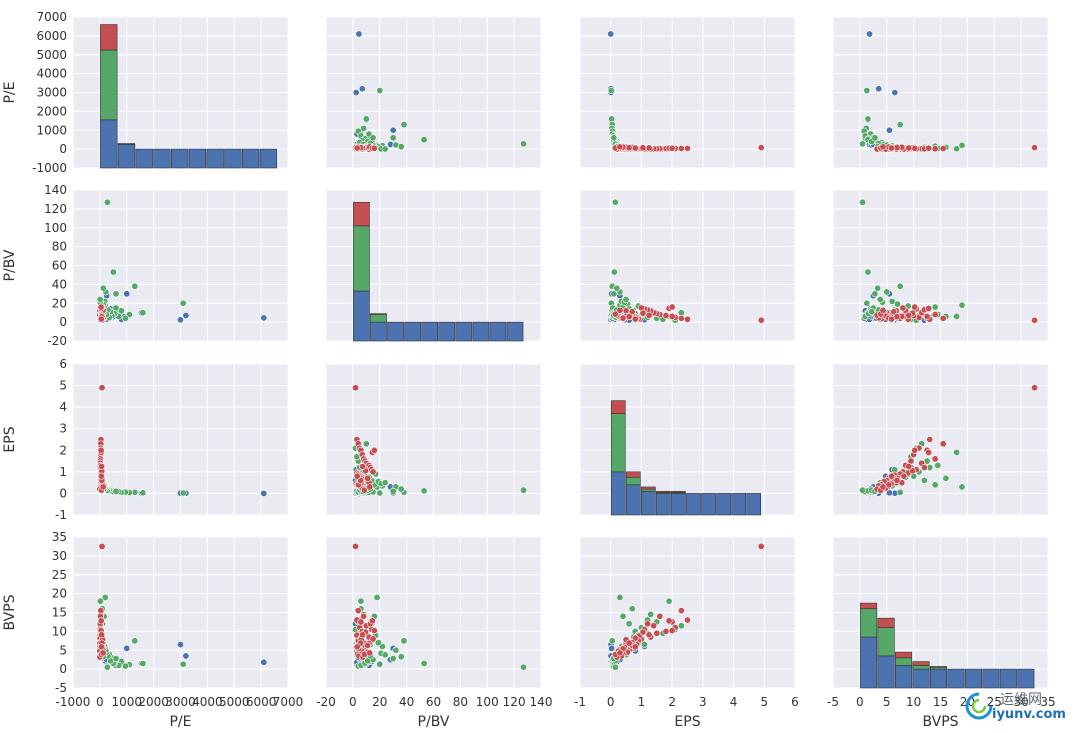 This screenshot has height=733, width=1076. What do you see at coordinates (687, 722) in the screenshot?
I see `x-axis-label-eps: EPS` at bounding box center [687, 722].